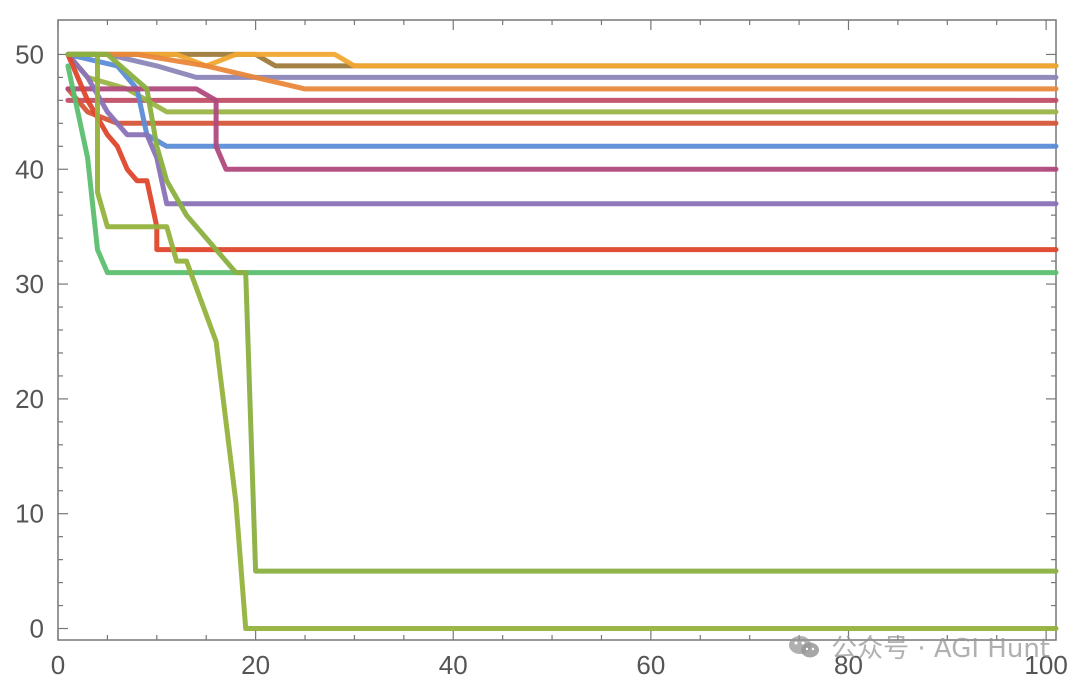  I want to click on x-tick-label: 60, so click(650, 665).